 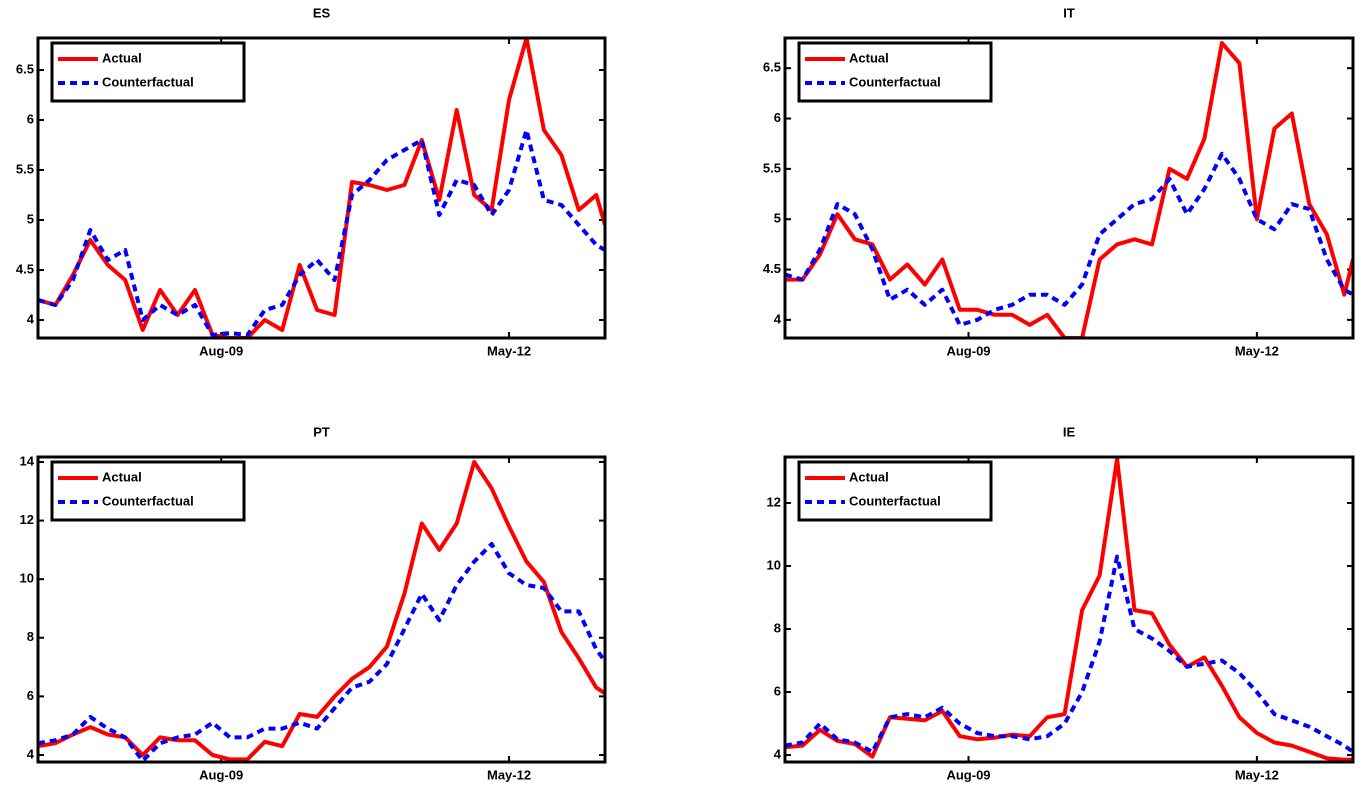 I want to click on subplot-title: IE, so click(x=1069, y=431).